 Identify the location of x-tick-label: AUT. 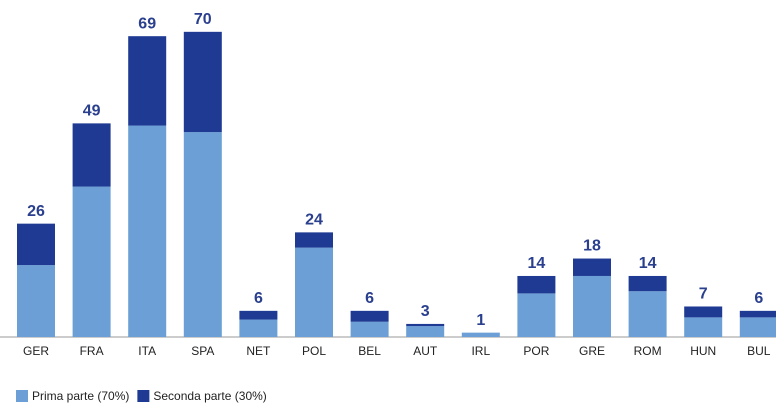
(425, 351).